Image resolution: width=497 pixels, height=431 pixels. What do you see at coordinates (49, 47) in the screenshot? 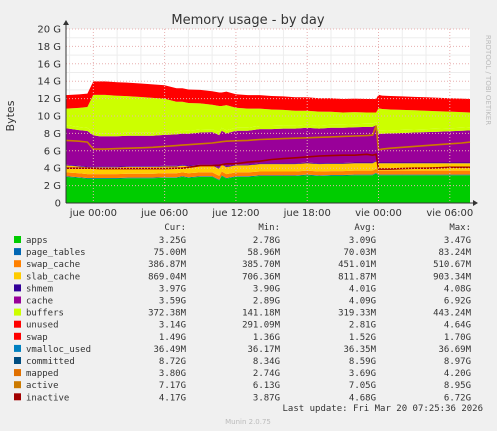
I see `y-tick-label: 18 G` at bounding box center [49, 47].